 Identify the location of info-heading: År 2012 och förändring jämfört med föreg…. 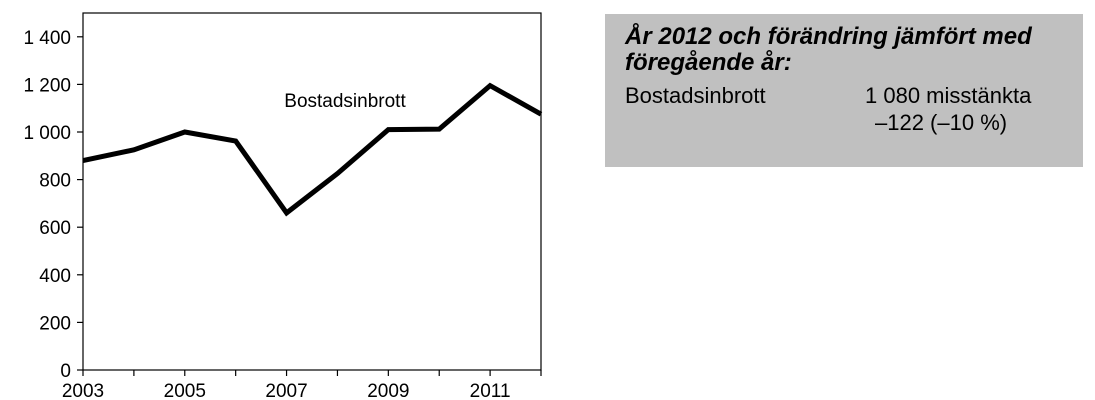
(854, 50).